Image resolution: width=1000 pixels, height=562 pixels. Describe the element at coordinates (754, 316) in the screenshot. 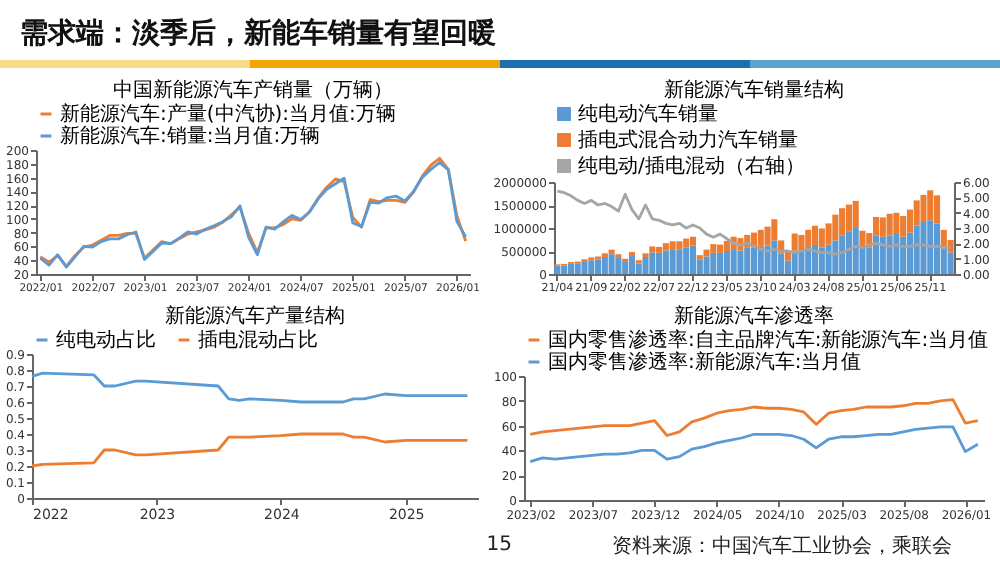

I see `chart-title: 新能源汽车渗透率` at that location.